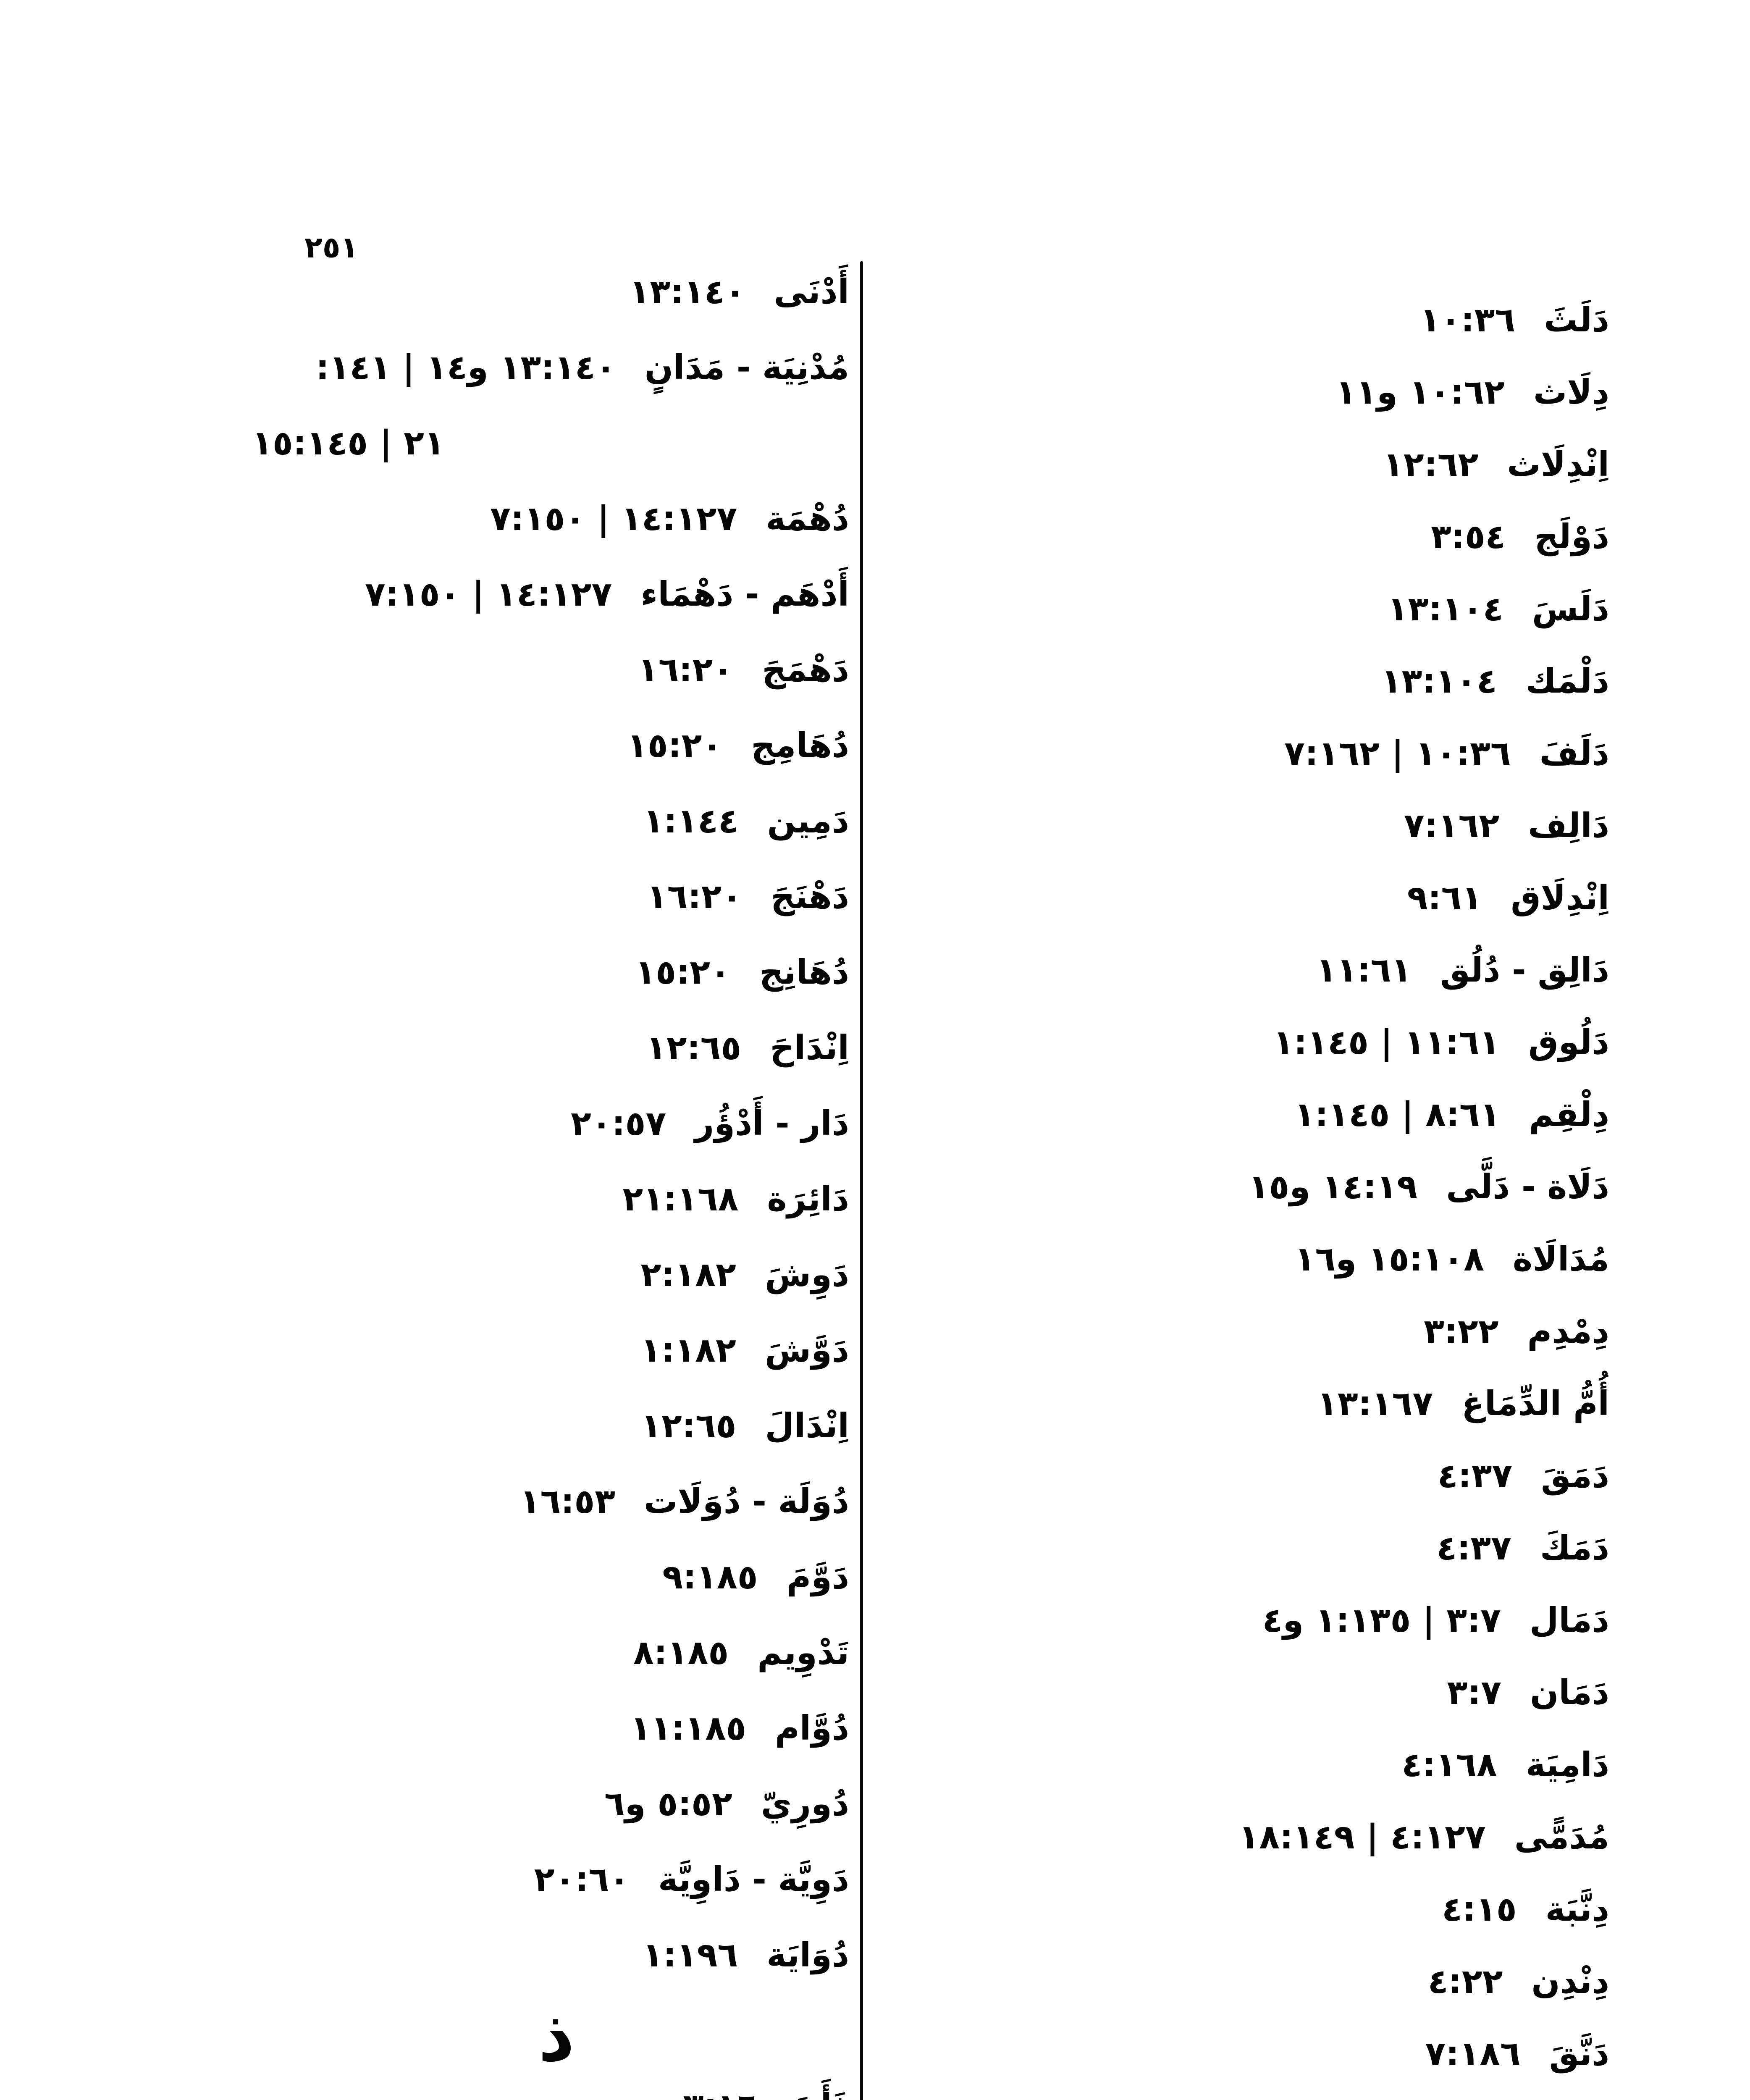  What do you see at coordinates (806, 1350) in the screenshot?
I see `entry-word: دَوَّشَ` at bounding box center [806, 1350].